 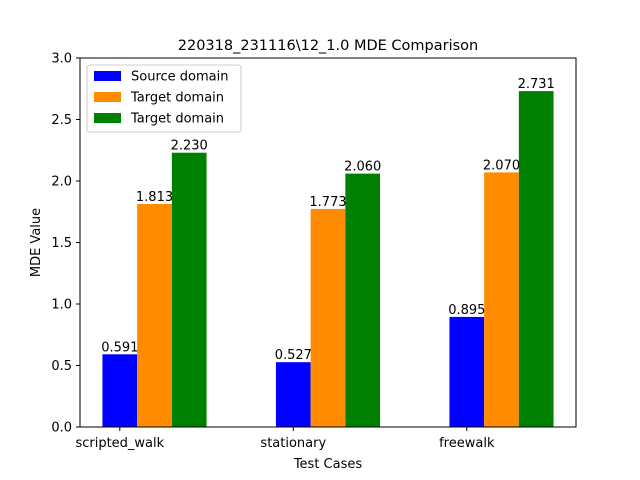 I want to click on y-tick-label: 1.5, so click(x=61, y=243).